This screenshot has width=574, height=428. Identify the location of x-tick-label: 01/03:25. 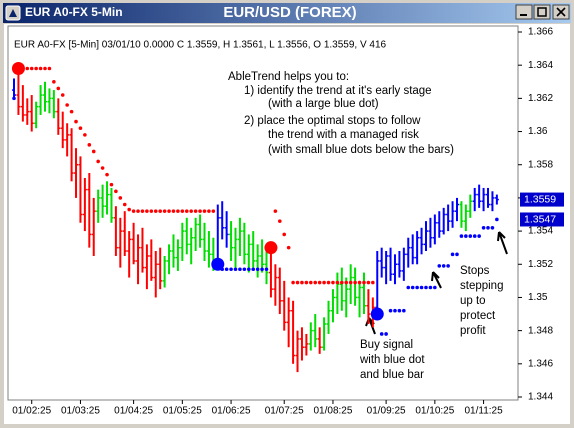
(80, 411).